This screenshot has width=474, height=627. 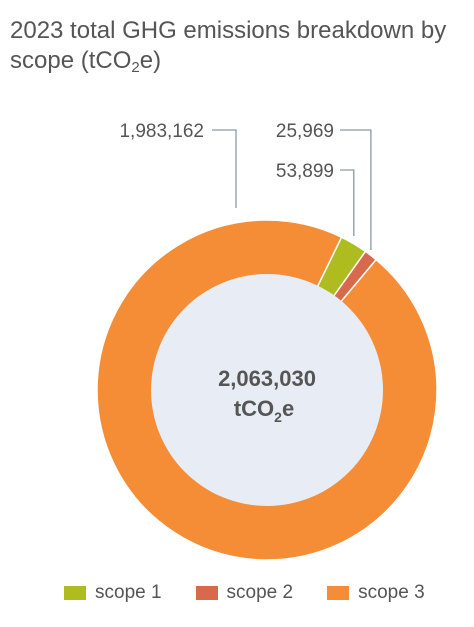 What do you see at coordinates (128, 592) in the screenshot?
I see `legend-label-scope-1: scope 1` at bounding box center [128, 592].